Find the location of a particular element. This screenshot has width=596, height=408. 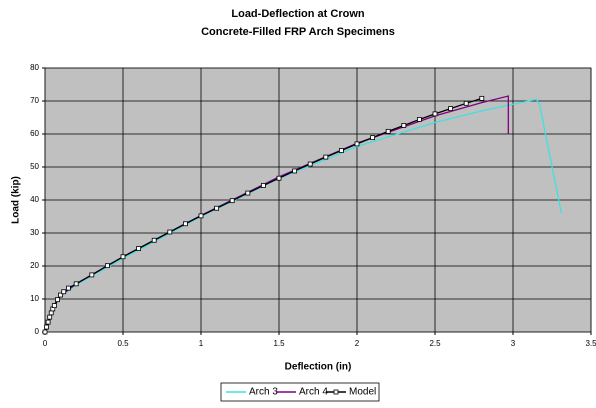

legend-label: Arch 3 is located at coordinates (263, 392).